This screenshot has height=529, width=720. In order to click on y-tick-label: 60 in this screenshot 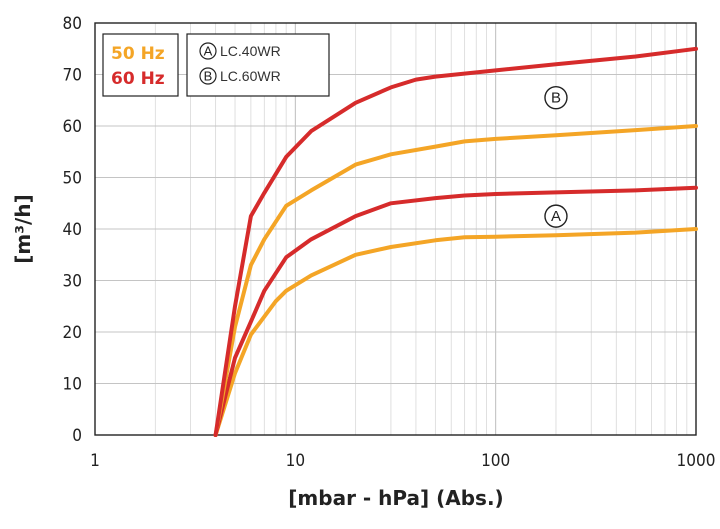, I will do `click(72, 127)`.